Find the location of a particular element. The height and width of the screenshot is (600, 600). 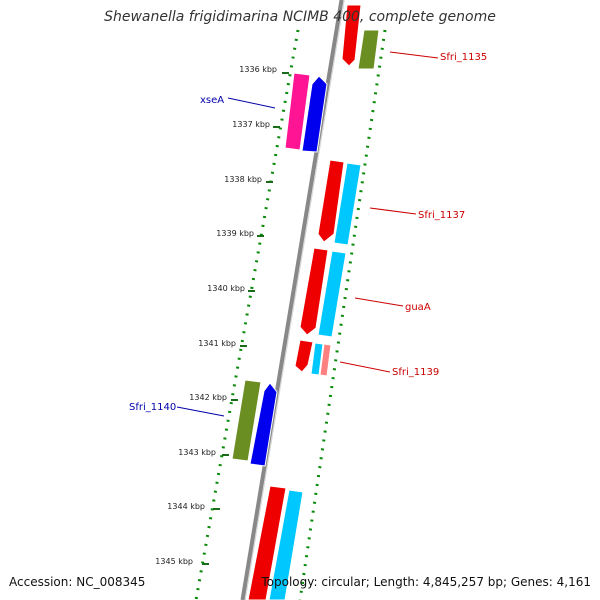

leader-line-xsea is located at coordinates (251, 103).